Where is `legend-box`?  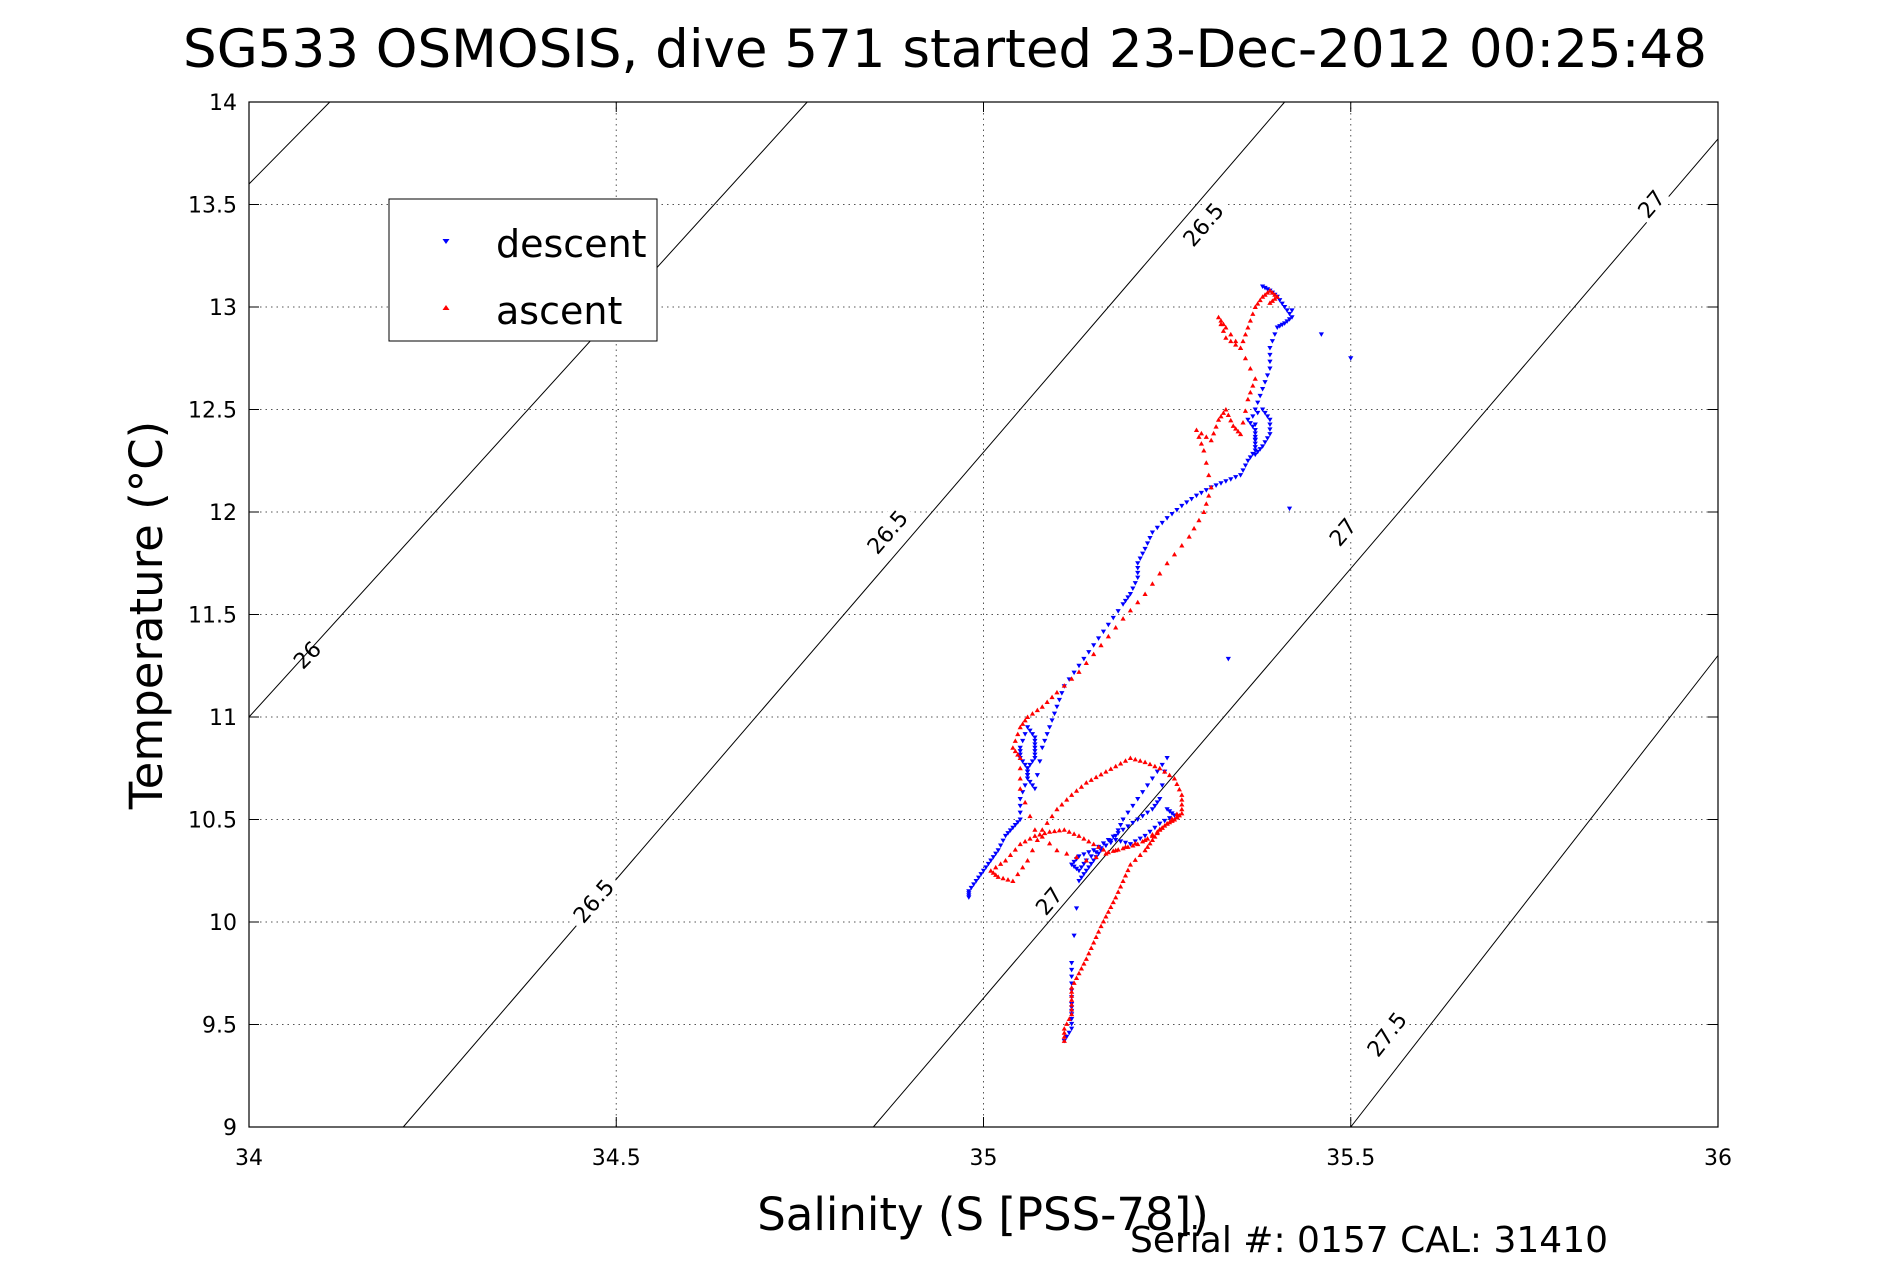
legend-box is located at coordinates (523, 270).